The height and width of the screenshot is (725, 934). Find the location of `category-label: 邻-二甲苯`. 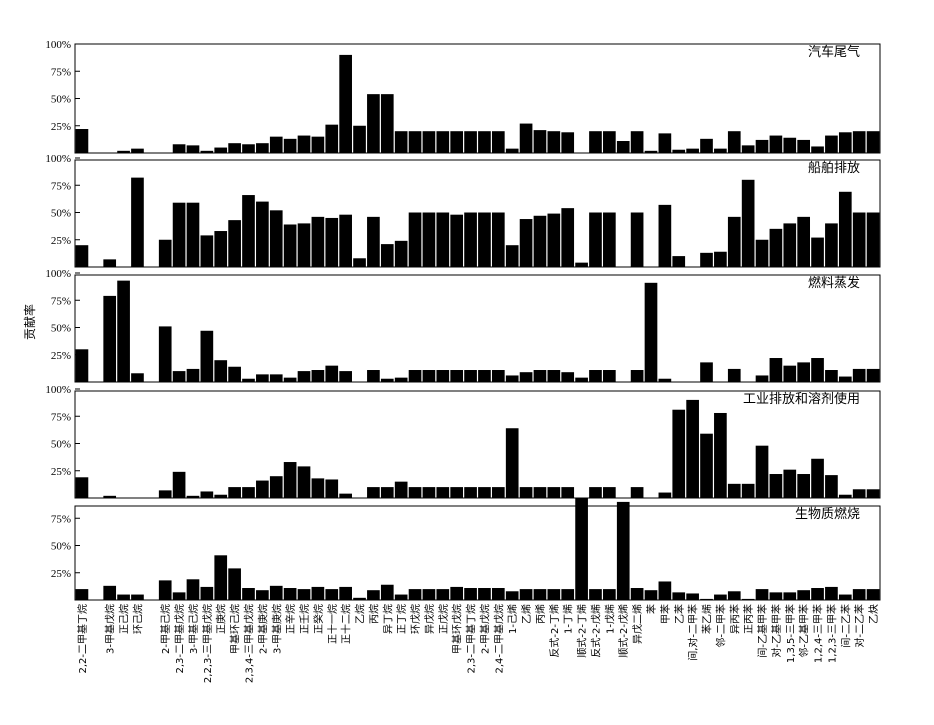

category-label: 邻-二甲苯 is located at coordinates (720, 626).